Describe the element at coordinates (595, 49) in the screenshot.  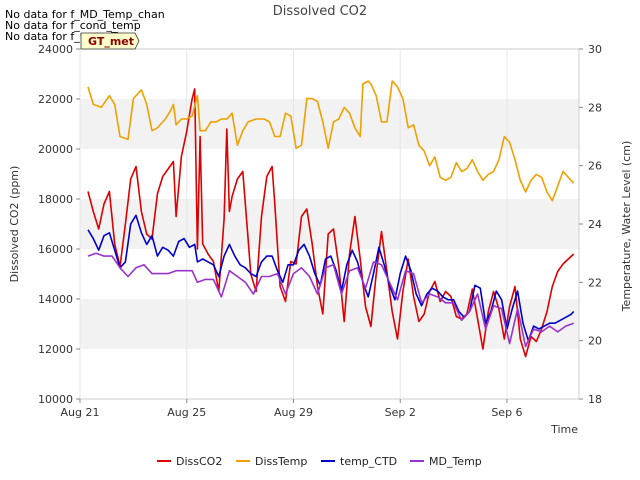
I see `y2-tick-label-6: 30` at that location.